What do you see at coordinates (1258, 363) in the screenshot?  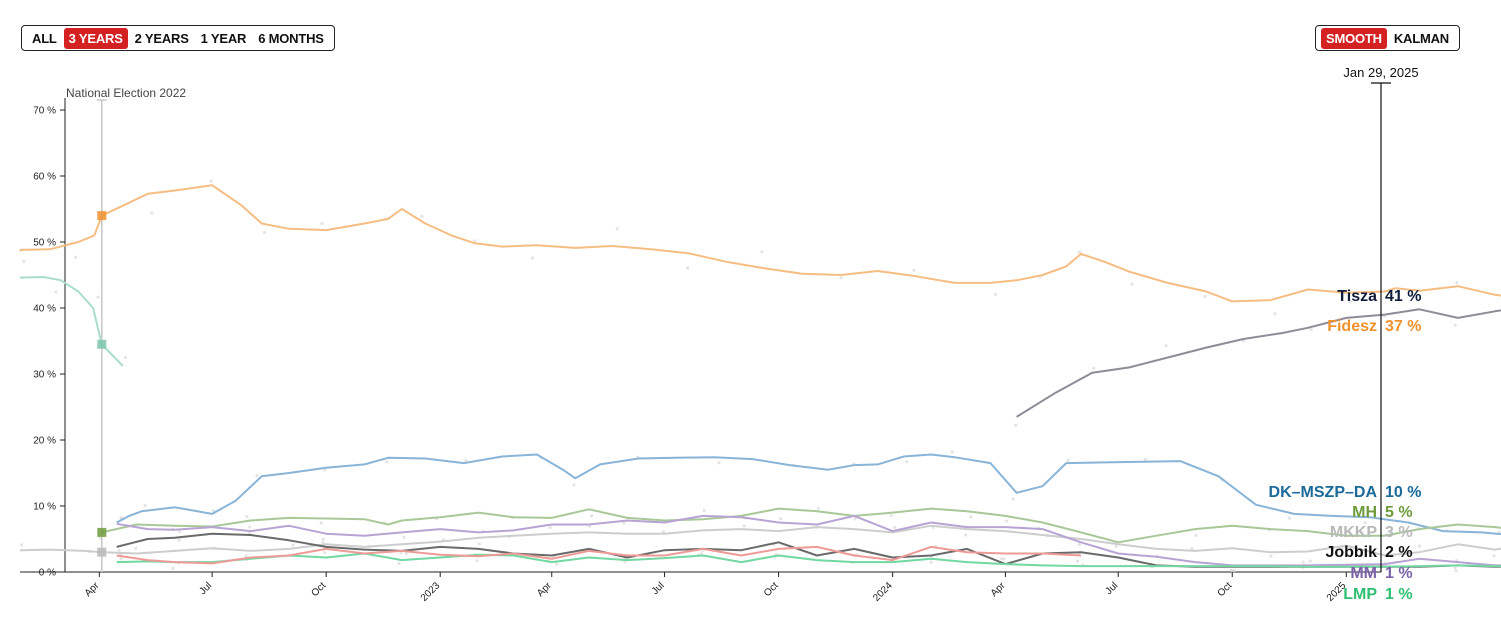 I see `series-line-tisza` at bounding box center [1258, 363].